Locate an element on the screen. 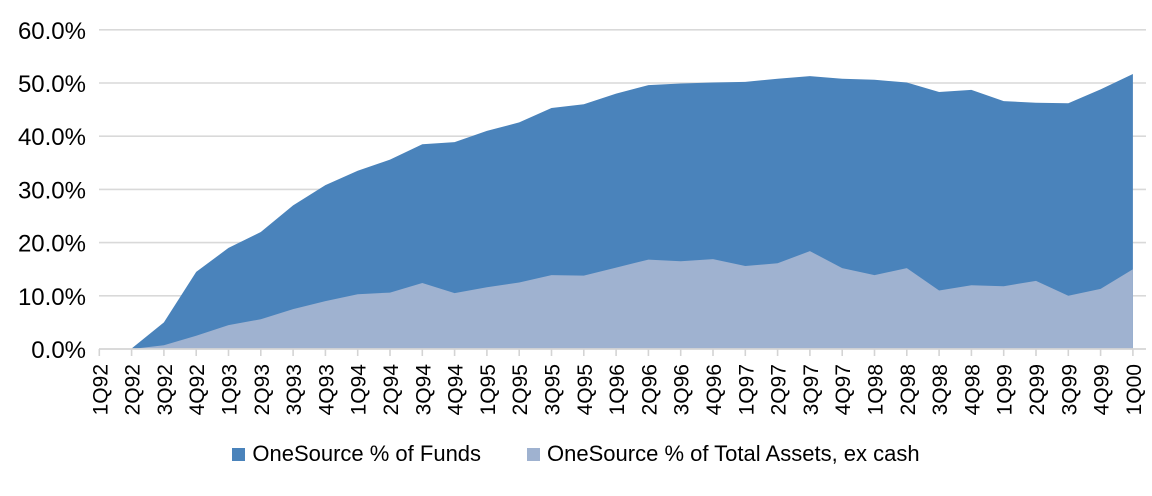  x-axis-tick-label: 4Q92 is located at coordinates (197, 389).